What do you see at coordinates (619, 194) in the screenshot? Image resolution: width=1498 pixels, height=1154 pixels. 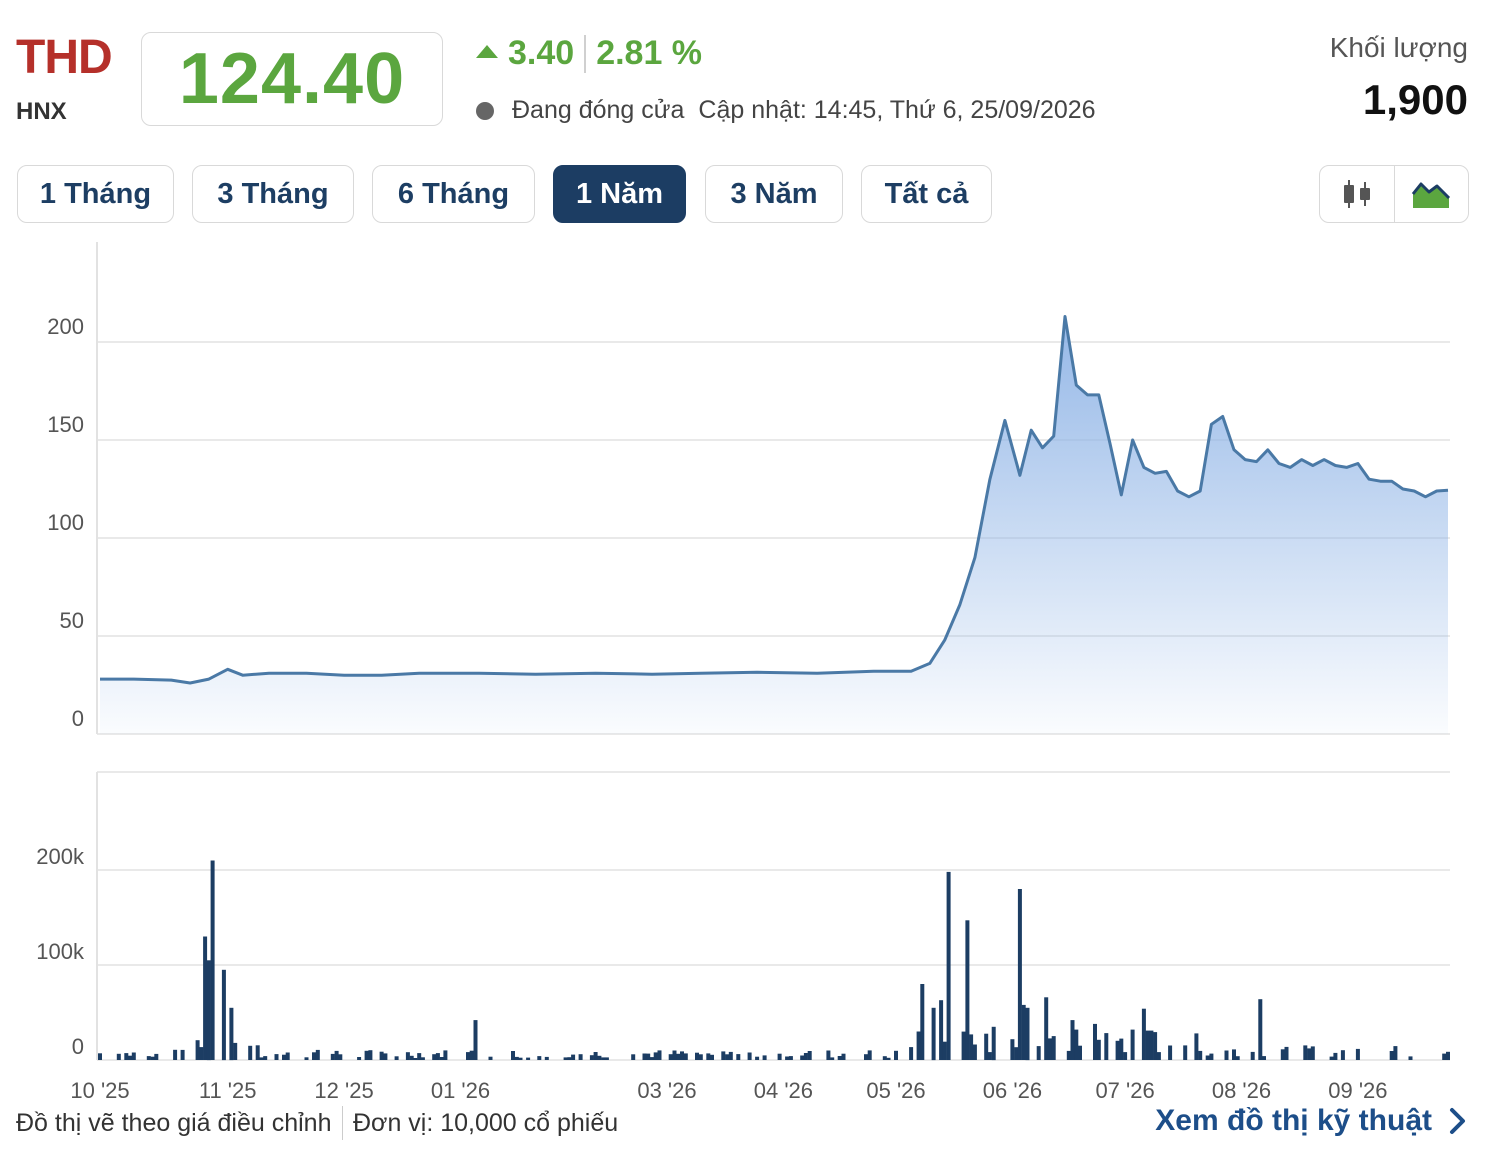 I see `range-button-1-year: 1 Năm` at bounding box center [619, 194].